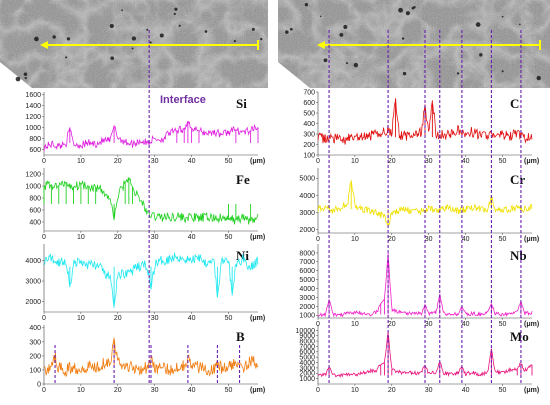 The height and width of the screenshot is (405, 550). I want to click on y-tick-label: 6000, so click(307, 352).